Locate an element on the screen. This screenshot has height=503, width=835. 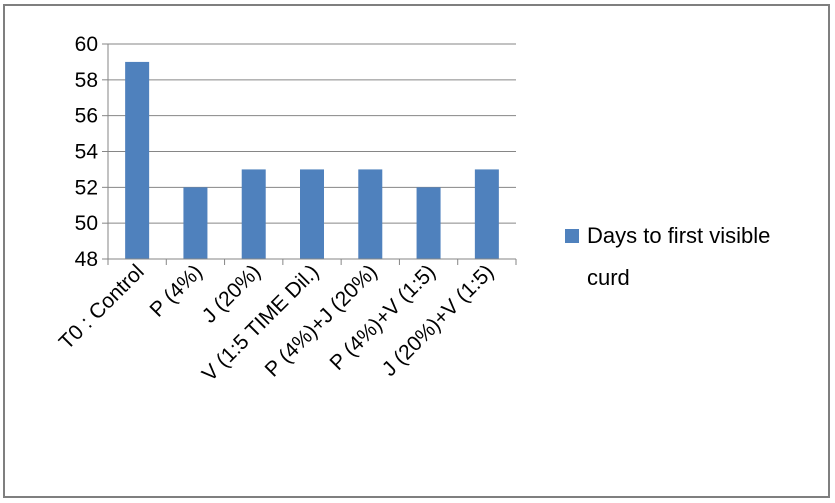
legend: Days to first visible curd is located at coordinates (667, 256).